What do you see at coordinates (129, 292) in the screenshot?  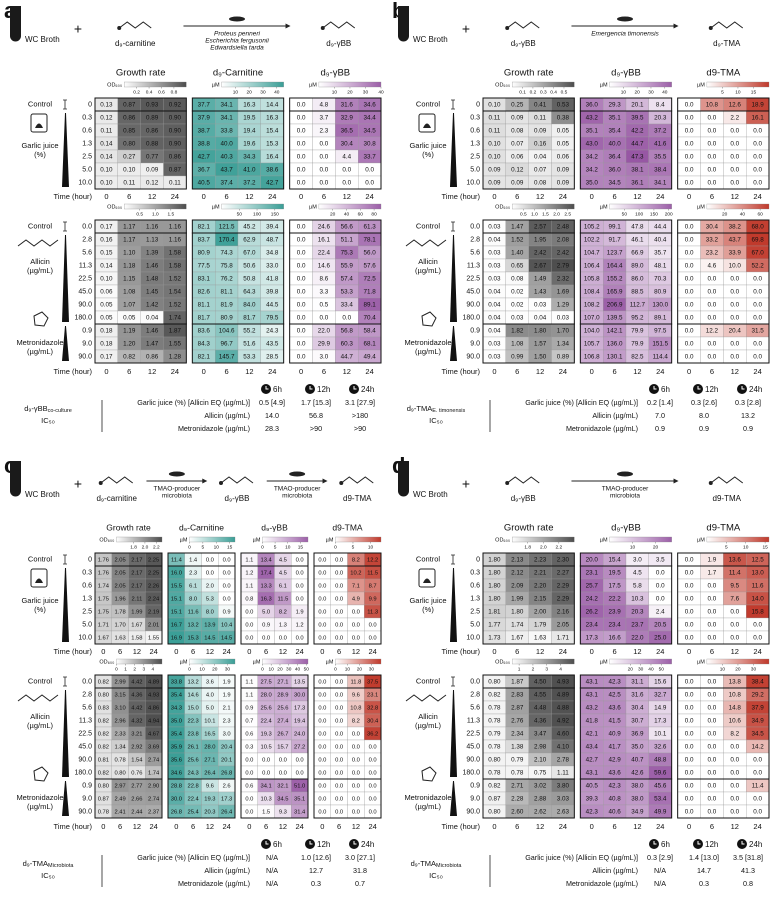 I see `cell-value: 1.08` at bounding box center [129, 292].